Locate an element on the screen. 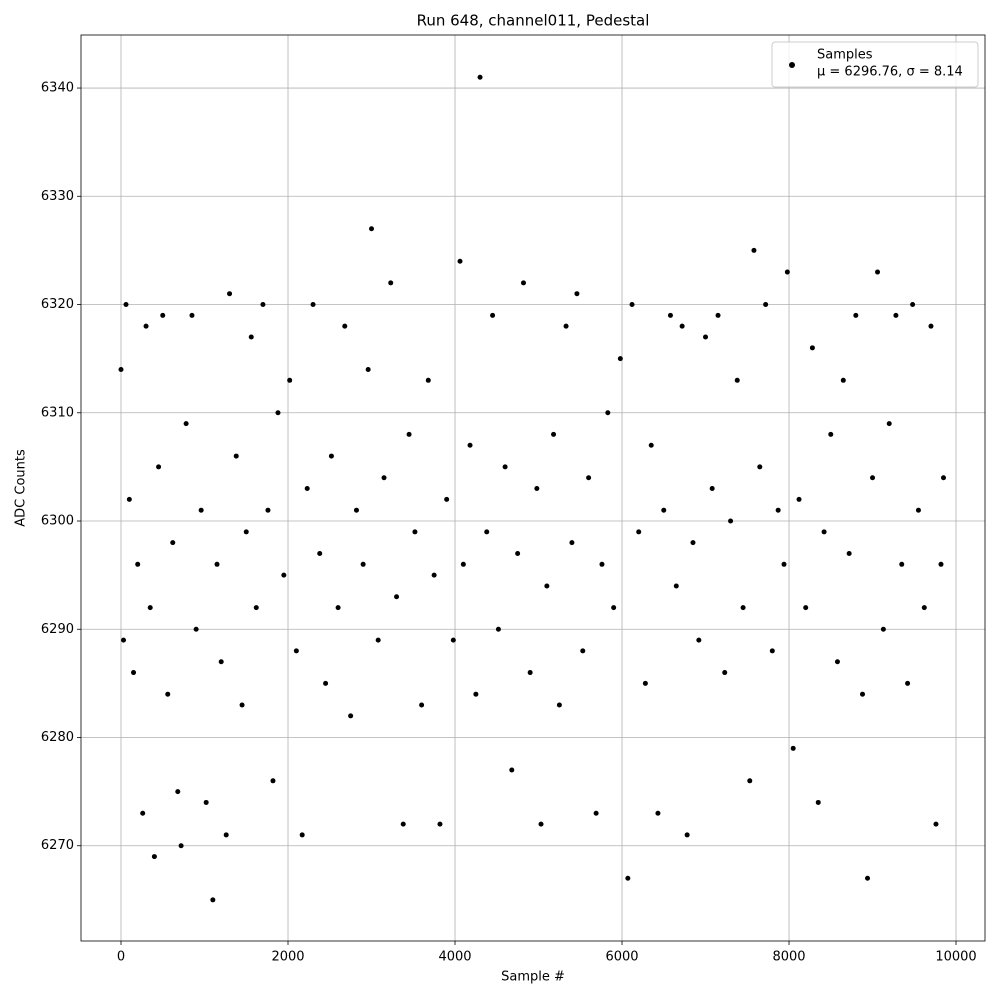  y-tick-label: 6270 is located at coordinates (57, 845).